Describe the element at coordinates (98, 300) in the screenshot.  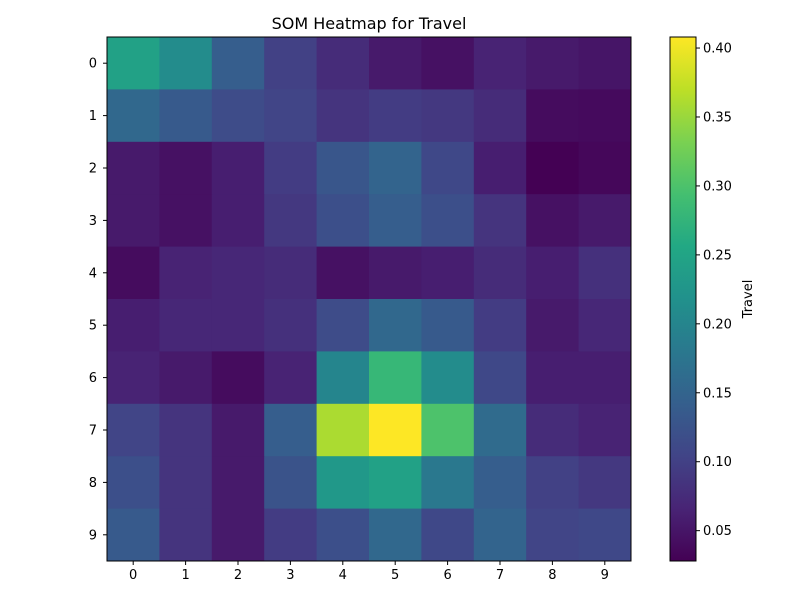
I see `y-axis-ticks: 0 1 2 3 4 5 6 7 8 9` at that location.